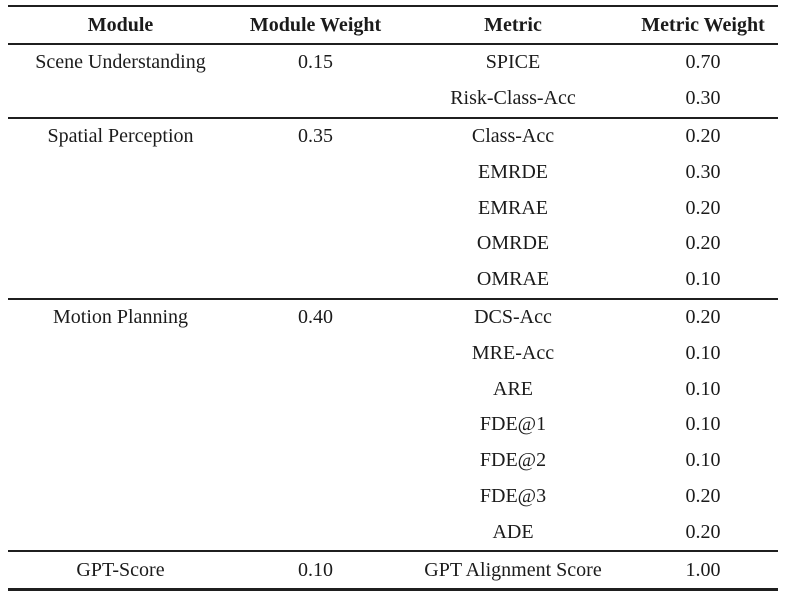 The height and width of the screenshot is (591, 786). I want to click on table-row: FDE@3 0.20, so click(393, 497).